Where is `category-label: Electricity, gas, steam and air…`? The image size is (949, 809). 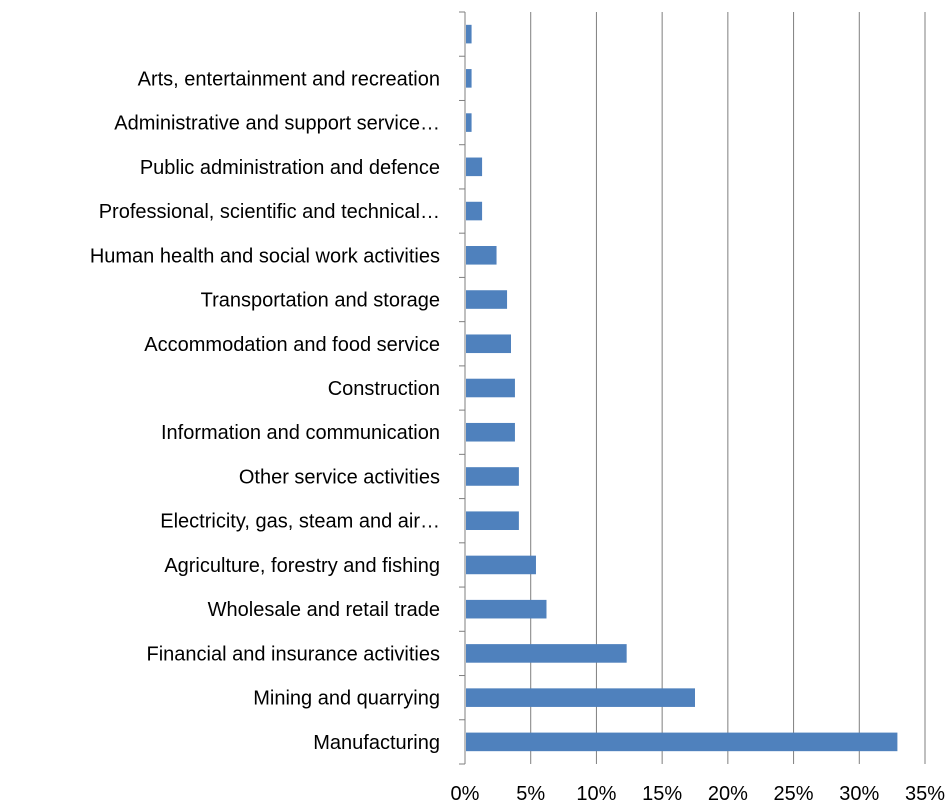 category-label: Electricity, gas, steam and air… is located at coordinates (300, 522).